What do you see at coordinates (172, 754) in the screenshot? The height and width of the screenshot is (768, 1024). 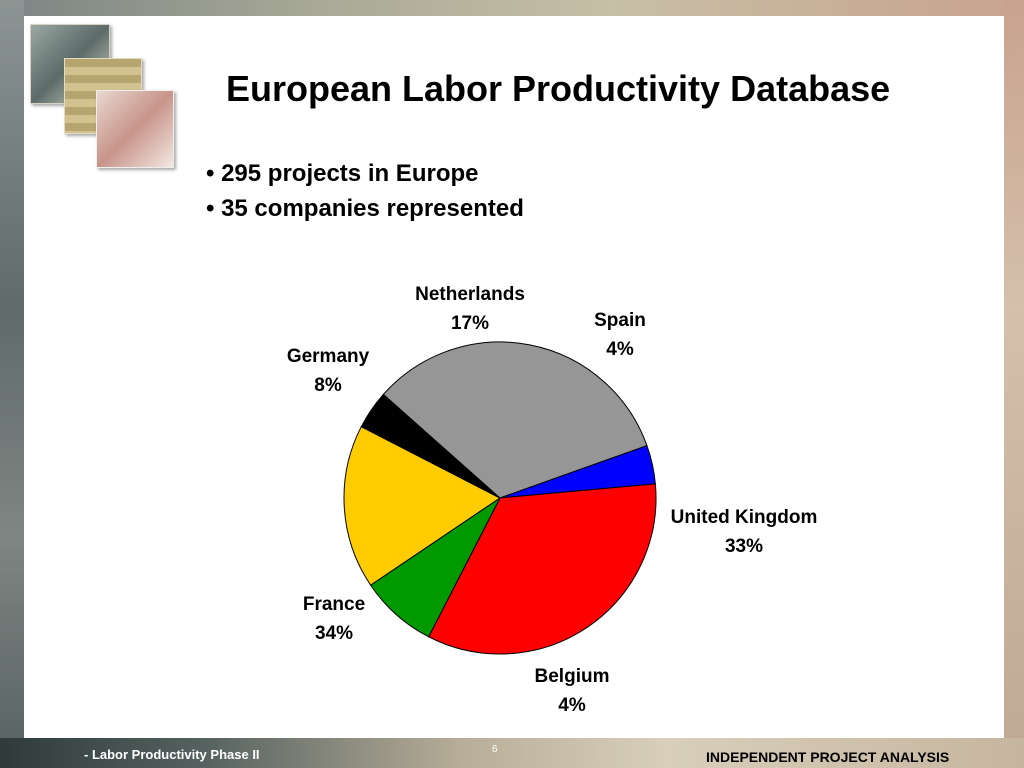 I see `footer-left-text: - Labor Productivity Phase II` at bounding box center [172, 754].